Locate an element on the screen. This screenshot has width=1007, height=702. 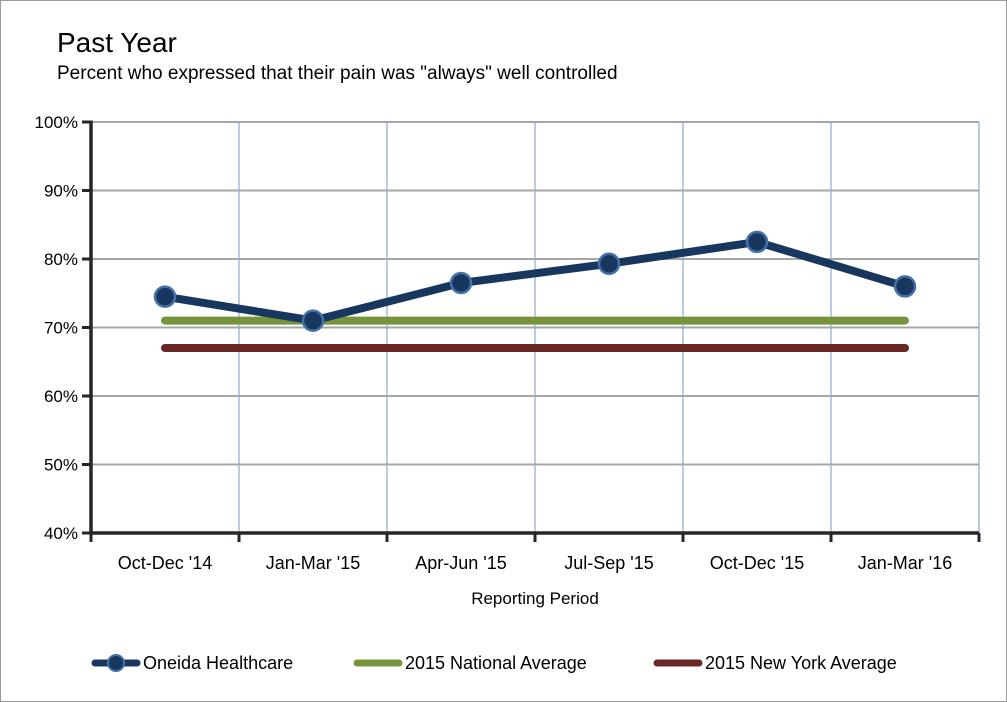
x-axis-tick-label: Jan-Mar '15 is located at coordinates (313, 563).